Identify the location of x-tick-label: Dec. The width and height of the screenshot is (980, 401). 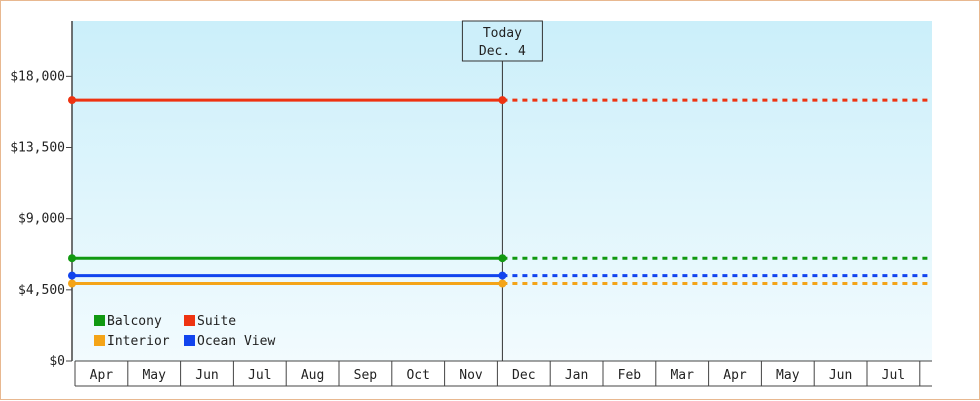
(523, 375).